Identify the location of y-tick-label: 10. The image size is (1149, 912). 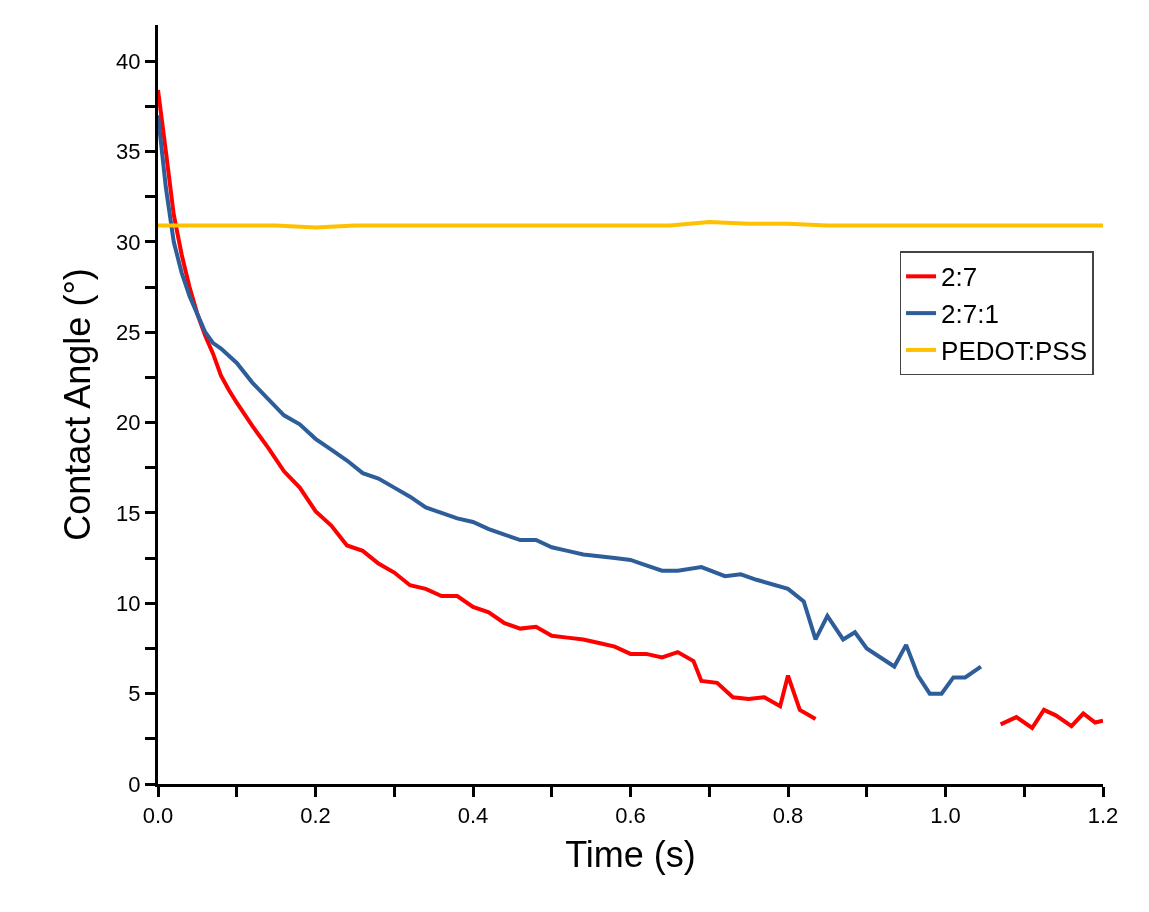
(128, 603).